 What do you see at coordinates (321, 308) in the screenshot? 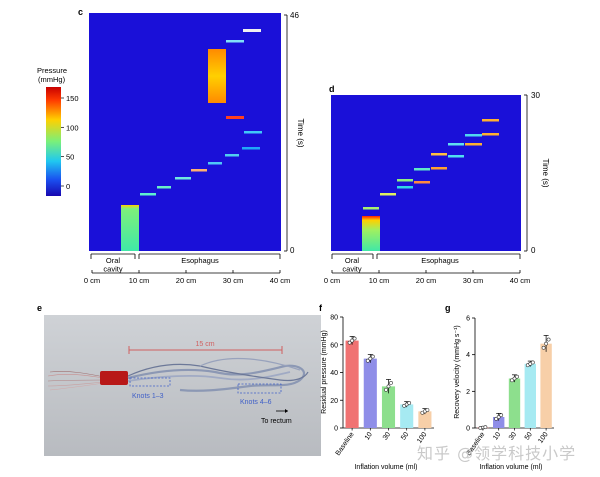
I see `panel-f-letter: f` at bounding box center [321, 308].